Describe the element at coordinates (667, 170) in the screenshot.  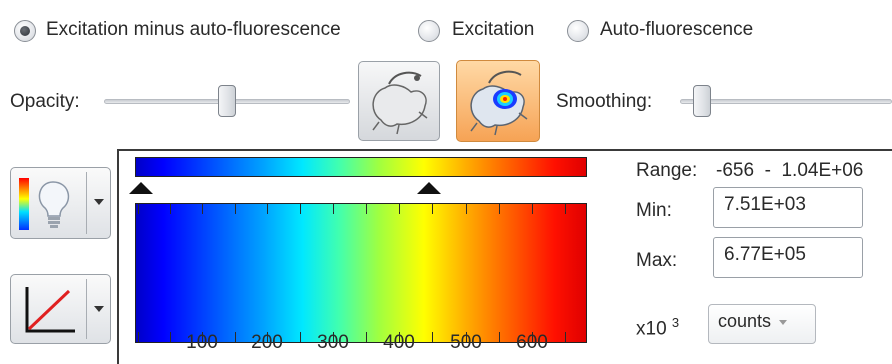
I see `range-label: Range:` at that location.